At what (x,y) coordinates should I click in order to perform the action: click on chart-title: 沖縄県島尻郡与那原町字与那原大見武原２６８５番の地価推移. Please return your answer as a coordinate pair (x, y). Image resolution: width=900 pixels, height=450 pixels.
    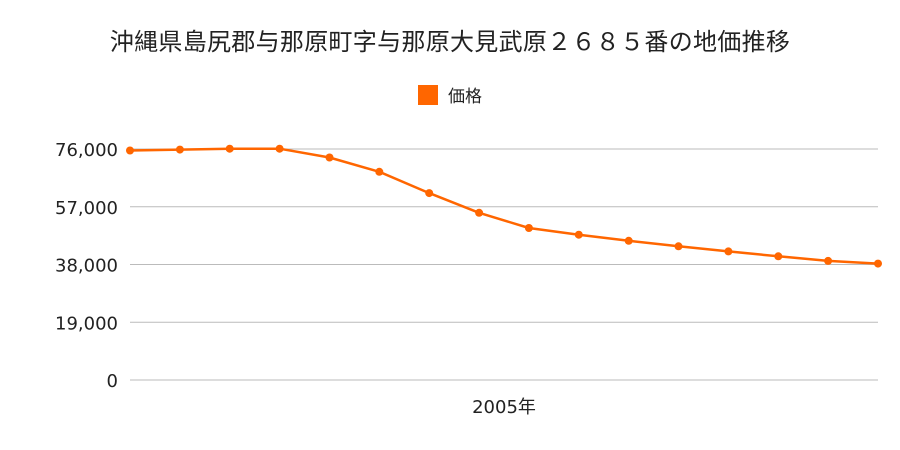
    Looking at the image, I should click on (450, 42).